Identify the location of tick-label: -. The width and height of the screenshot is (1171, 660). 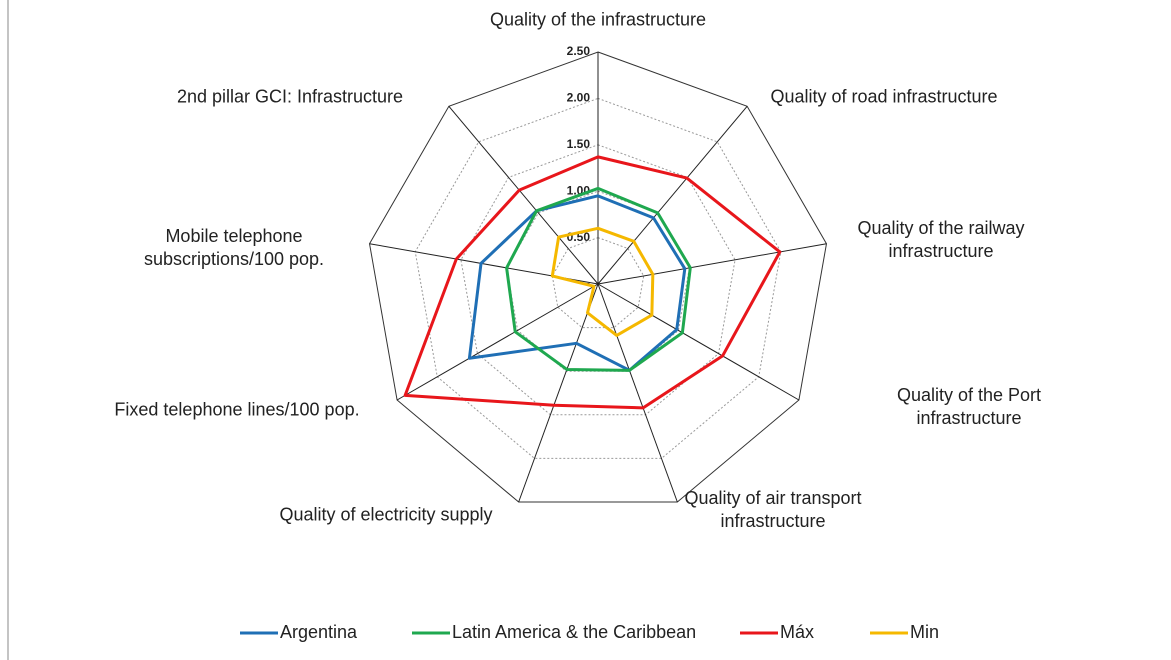
(588, 283).